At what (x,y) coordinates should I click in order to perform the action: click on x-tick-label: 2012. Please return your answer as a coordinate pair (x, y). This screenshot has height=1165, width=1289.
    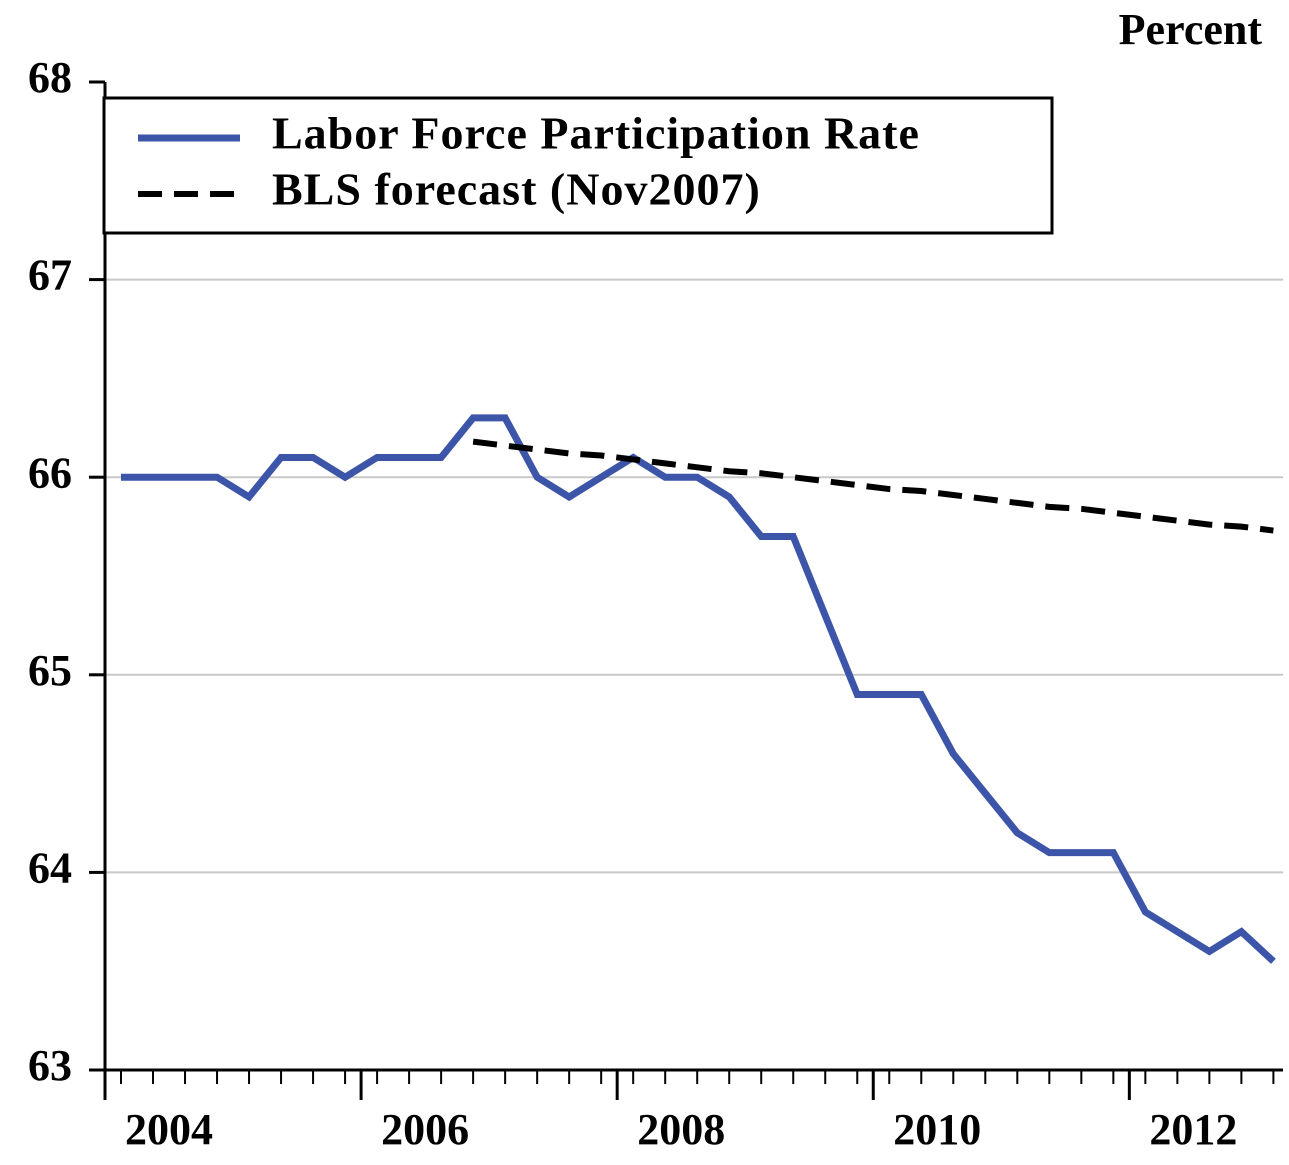
    Looking at the image, I should click on (1193, 1129).